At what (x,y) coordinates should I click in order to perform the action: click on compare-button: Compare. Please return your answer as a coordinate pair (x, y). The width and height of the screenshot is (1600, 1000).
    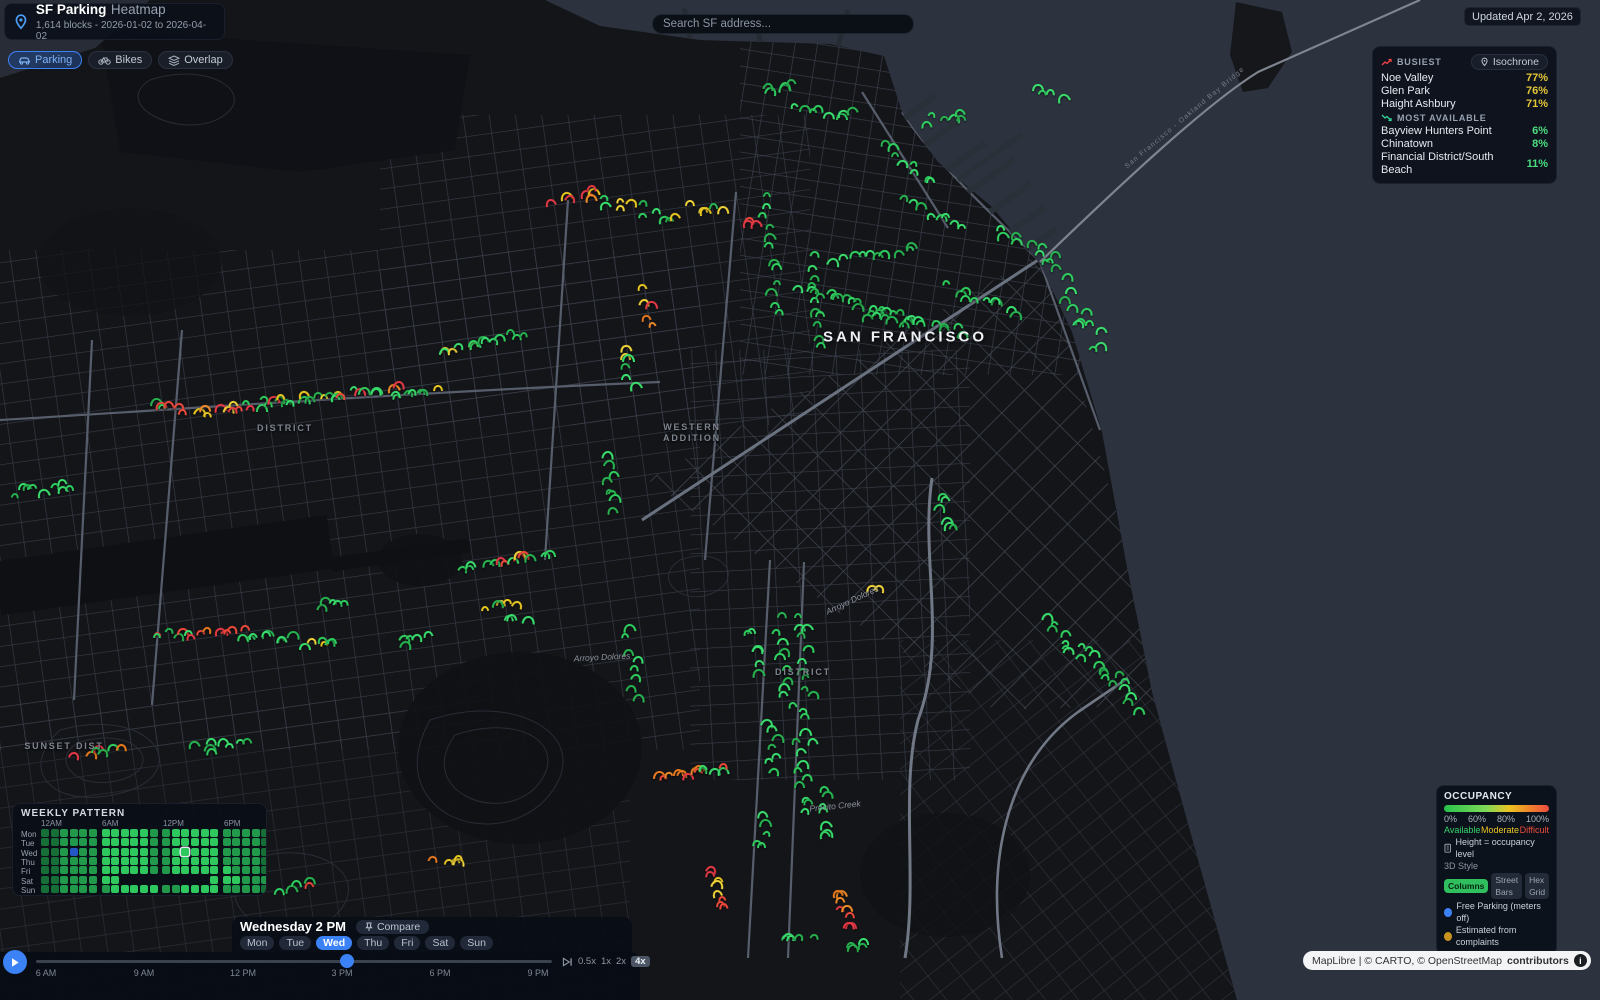
    Looking at the image, I should click on (392, 926).